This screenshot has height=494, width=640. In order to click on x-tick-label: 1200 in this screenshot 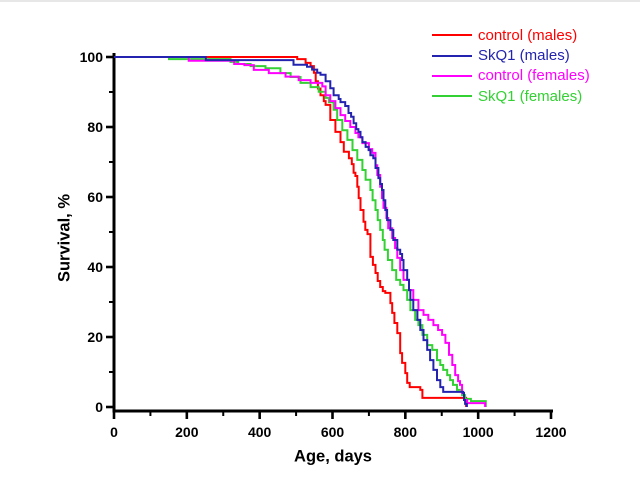, I will do `click(550, 432)`.